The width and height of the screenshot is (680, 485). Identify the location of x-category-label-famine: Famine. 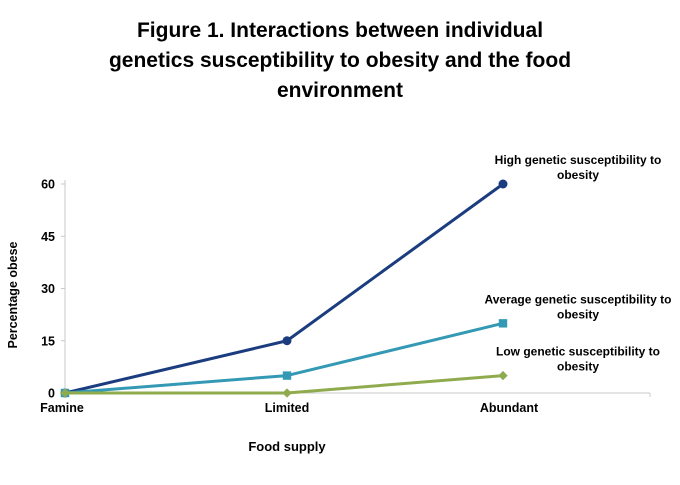
(62, 408).